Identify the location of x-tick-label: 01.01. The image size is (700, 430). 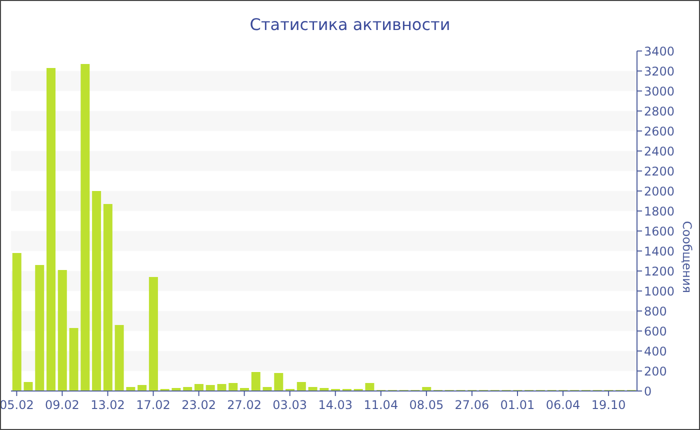
(517, 405).